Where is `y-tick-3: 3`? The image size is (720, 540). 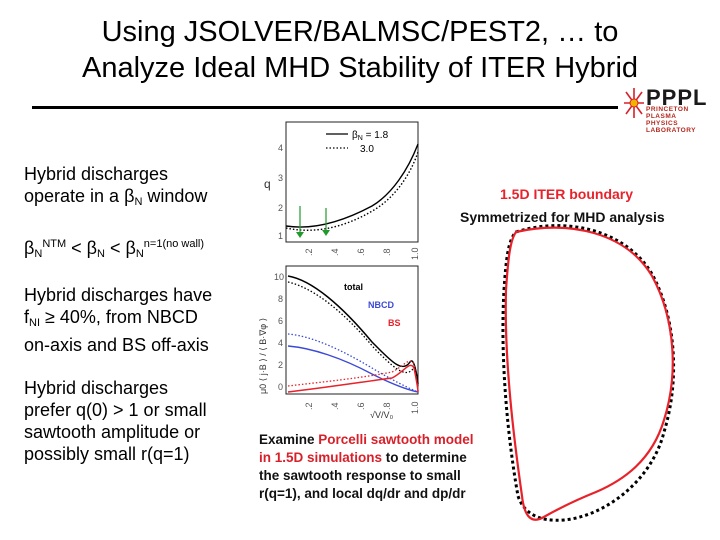 y-tick-3: 3 is located at coordinates (280, 178).